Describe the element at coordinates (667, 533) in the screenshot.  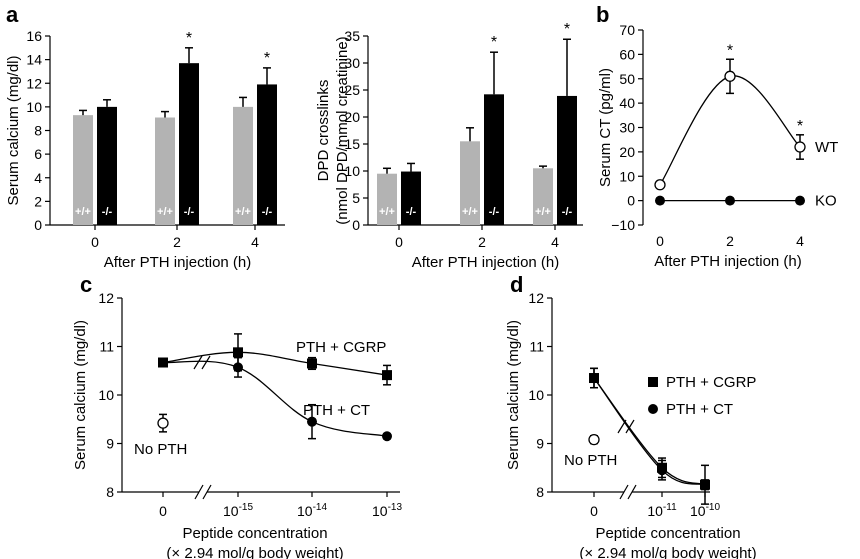
I see `chart-d-x-axis-title: Peptide concentration` at that location.